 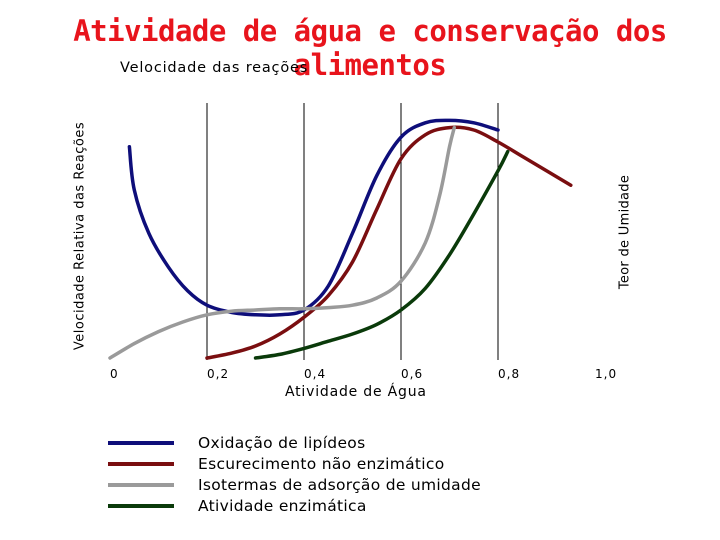 What do you see at coordinates (339, 484) in the screenshot?
I see `legend-label: Isotermas de adsorção de umidade` at bounding box center [339, 484].